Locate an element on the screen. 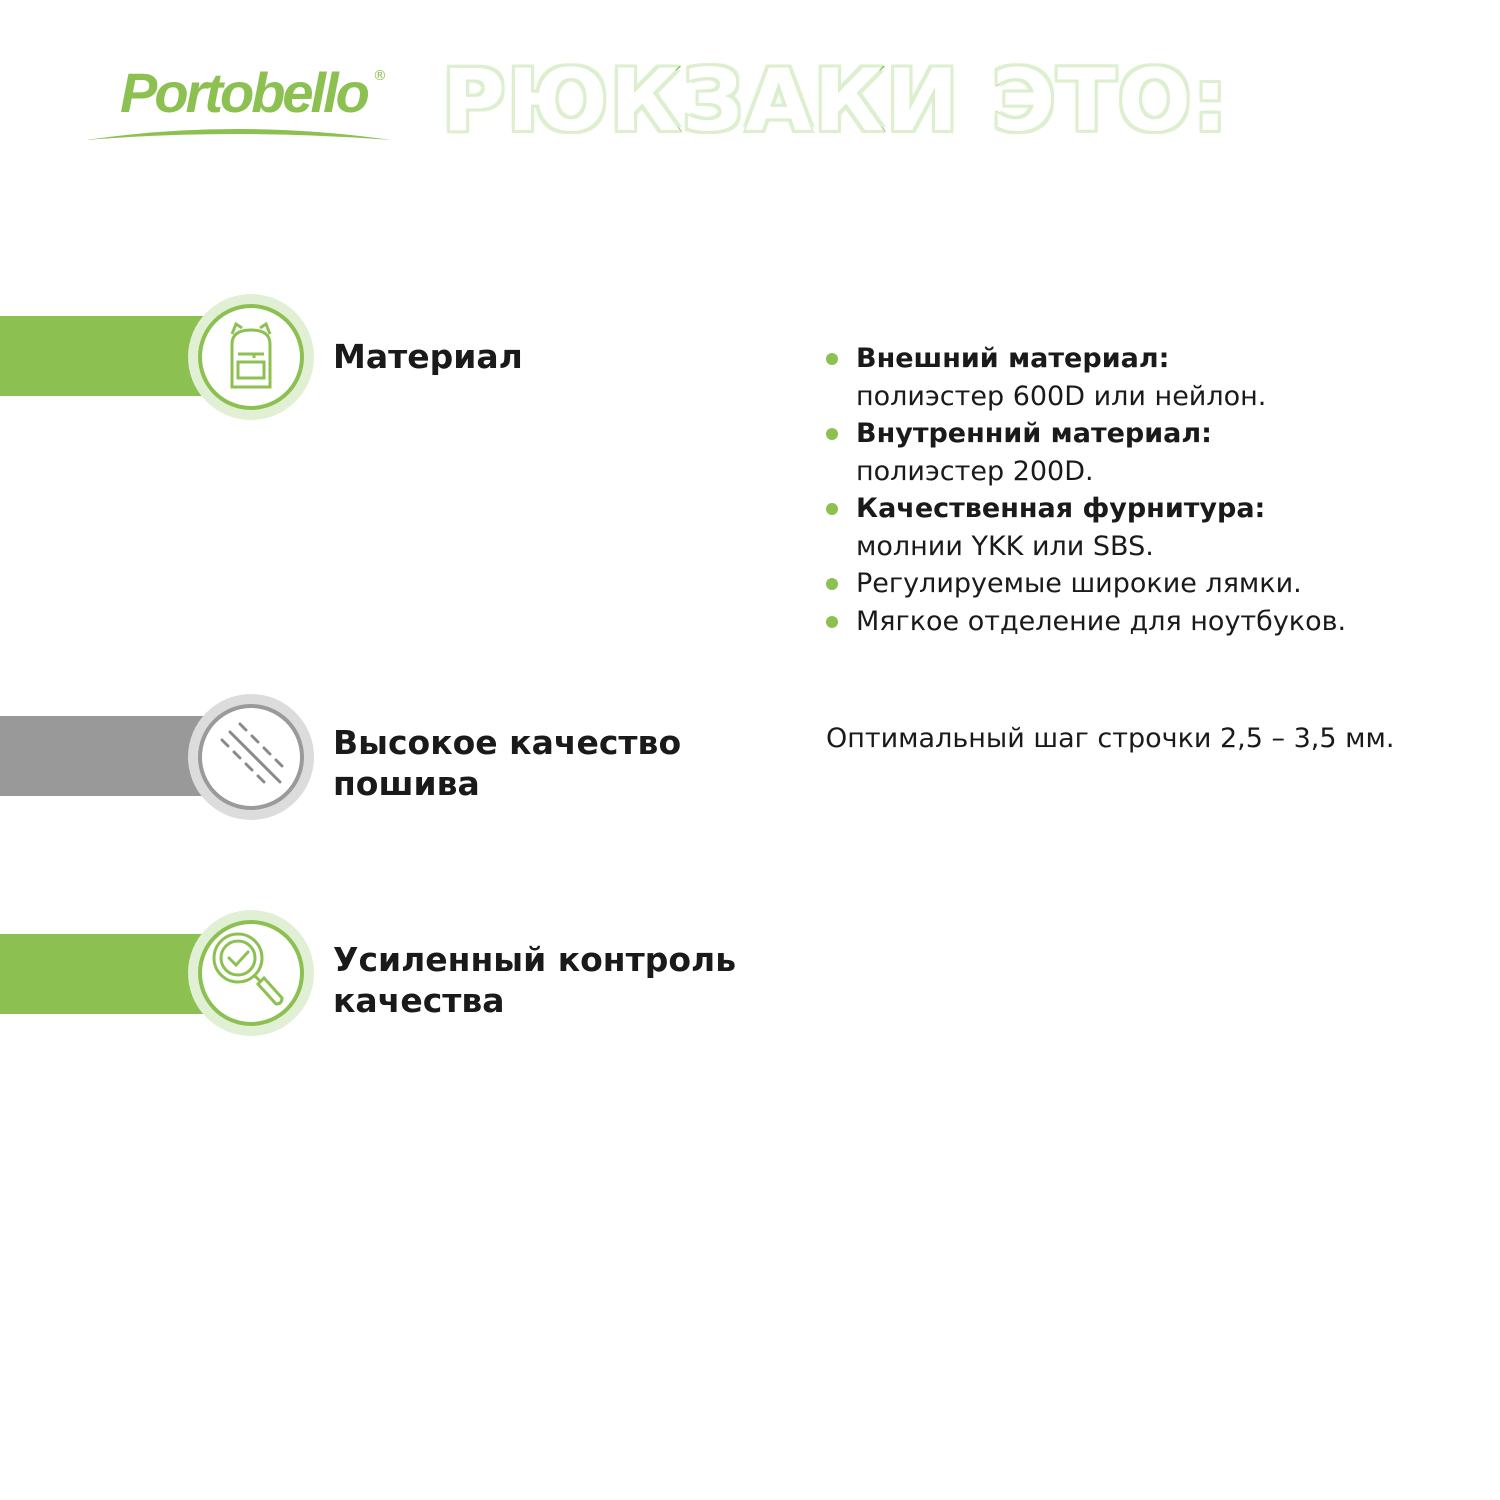 This screenshot has width=1500, height=1500. logo-text: Portobello is located at coordinates (245, 92).